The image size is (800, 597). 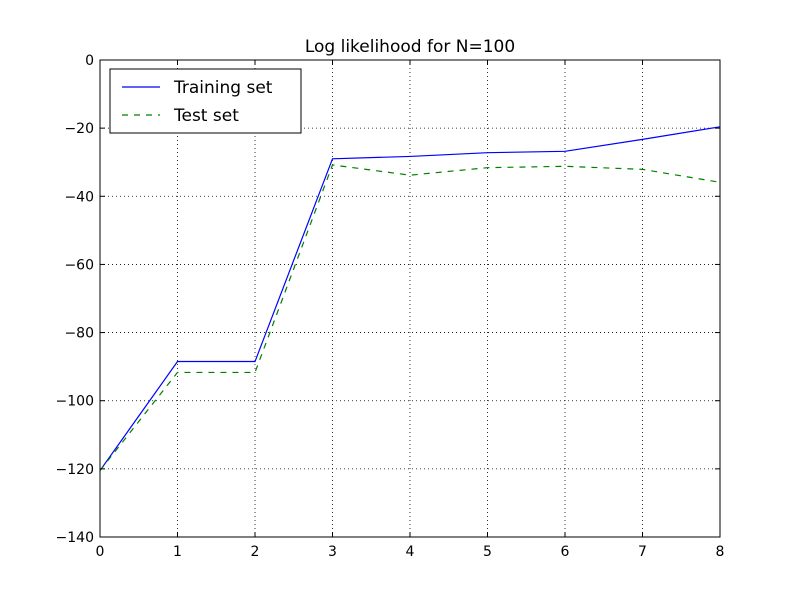 I want to click on x-tick-label: 7, so click(x=642, y=552).